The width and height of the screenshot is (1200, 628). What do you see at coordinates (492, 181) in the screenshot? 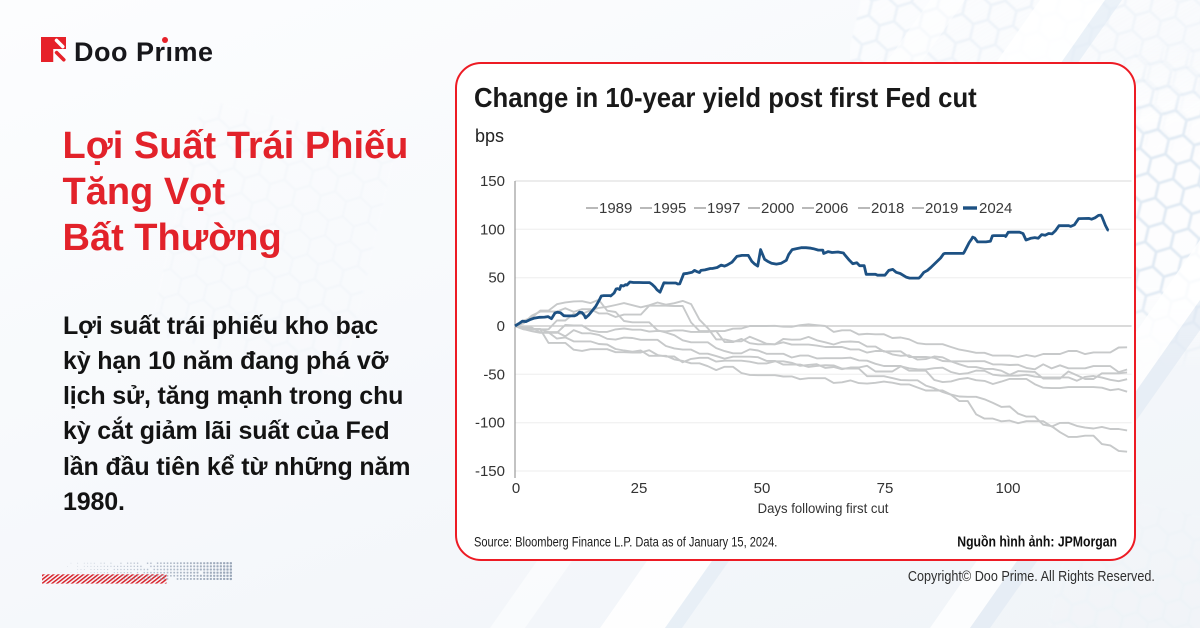
I see `svg-text: 150` at bounding box center [492, 181].